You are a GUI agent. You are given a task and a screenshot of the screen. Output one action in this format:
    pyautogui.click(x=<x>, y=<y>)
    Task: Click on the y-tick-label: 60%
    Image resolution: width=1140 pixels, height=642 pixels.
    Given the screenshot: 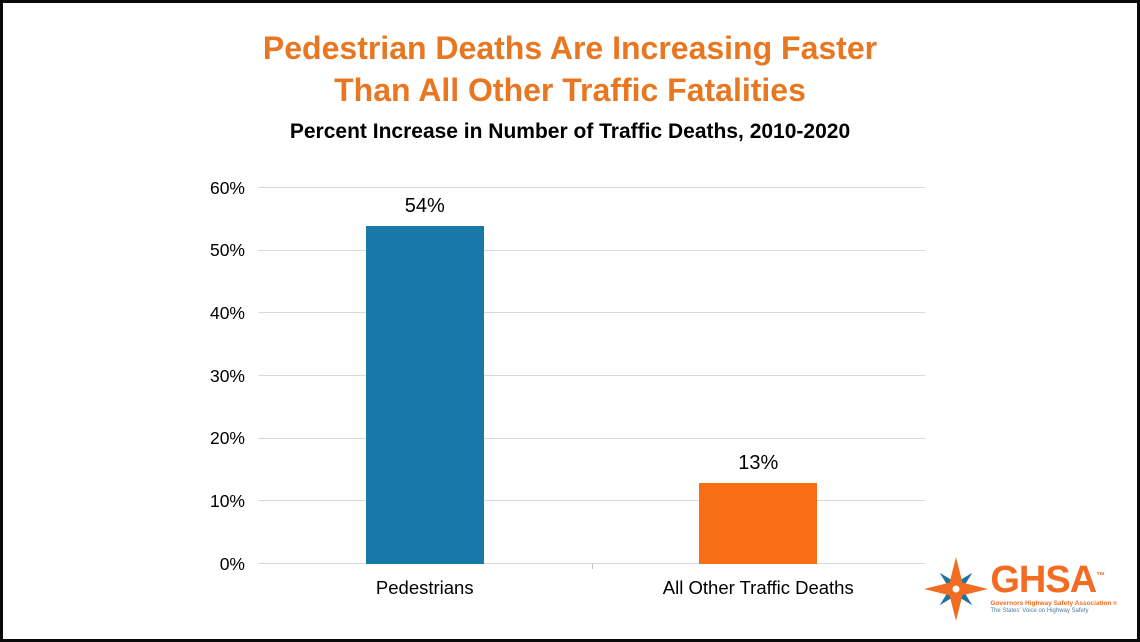 What is the action you would take?
    pyautogui.click(x=227, y=187)
    